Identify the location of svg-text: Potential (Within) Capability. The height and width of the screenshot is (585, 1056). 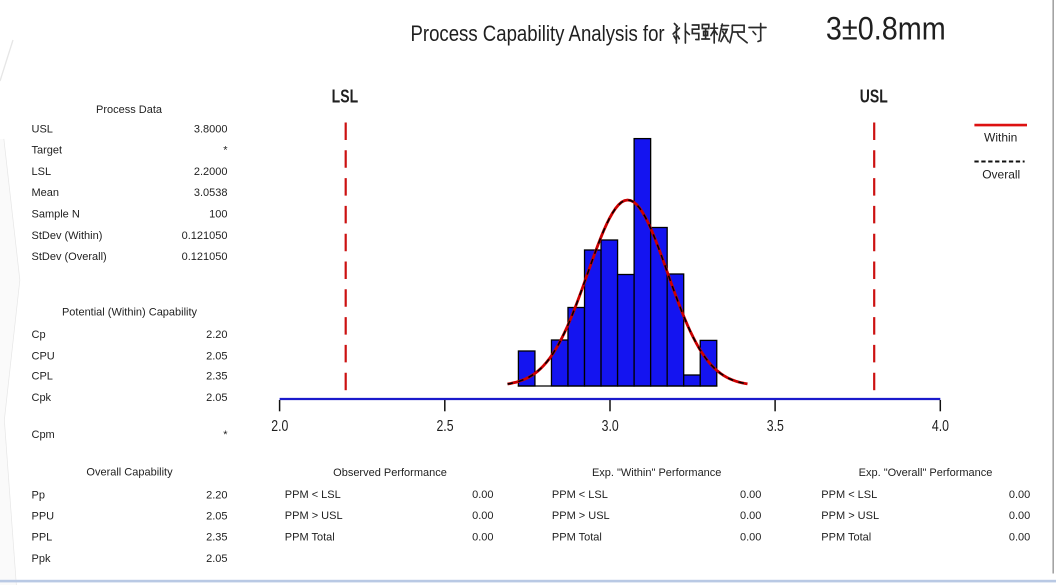
(130, 313).